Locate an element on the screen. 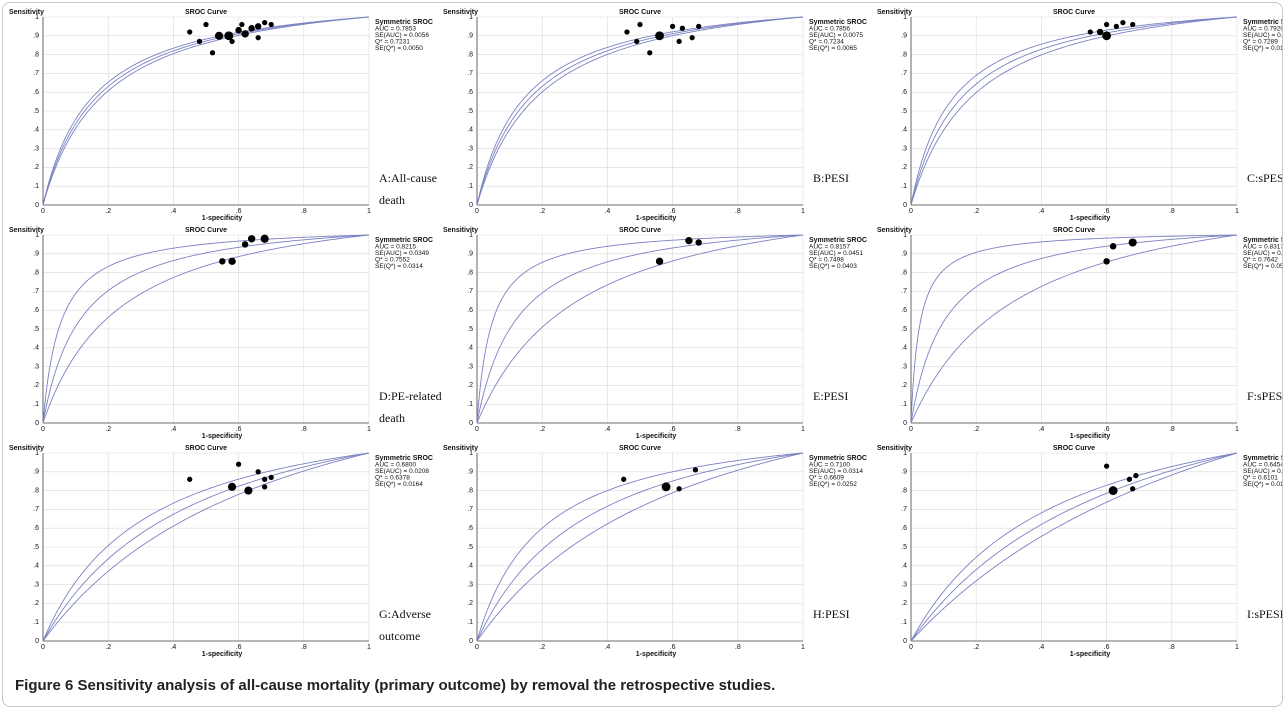 This screenshot has height=711, width=1287. caption-label: Figure 6 is located at coordinates (44, 685).